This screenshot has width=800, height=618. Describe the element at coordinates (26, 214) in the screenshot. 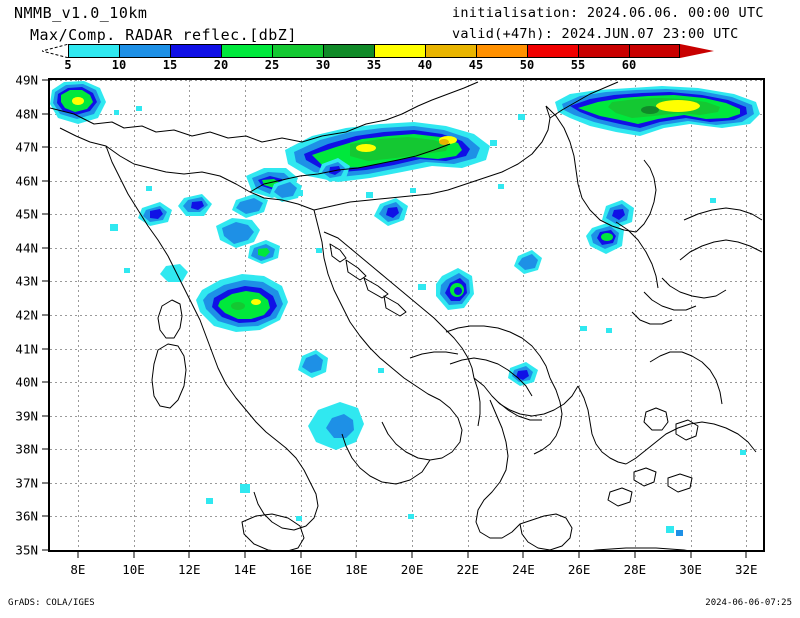

I see `lat-label-45: 45N` at that location.